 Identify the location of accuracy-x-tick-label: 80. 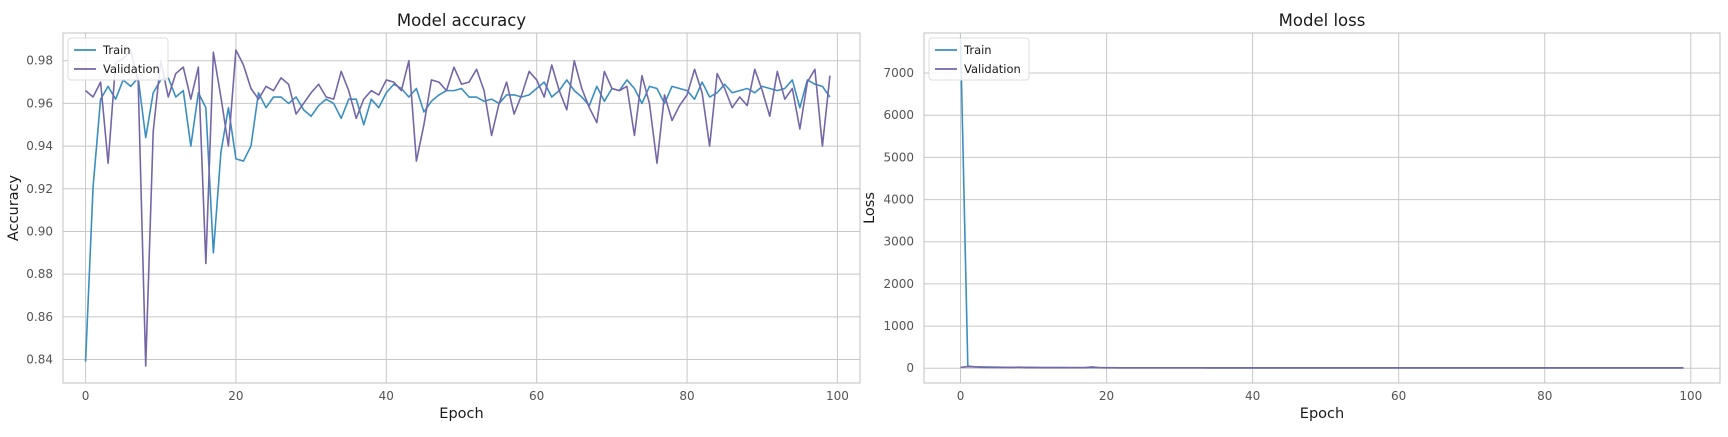
(686, 396).